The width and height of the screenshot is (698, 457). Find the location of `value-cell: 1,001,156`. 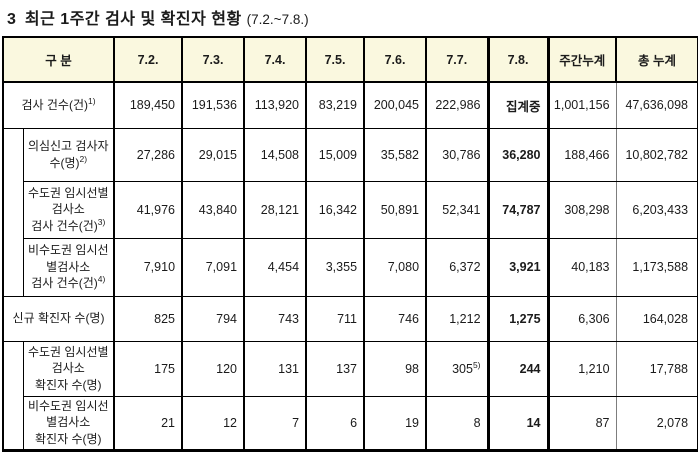

value-cell: 1,001,156 is located at coordinates (582, 105).